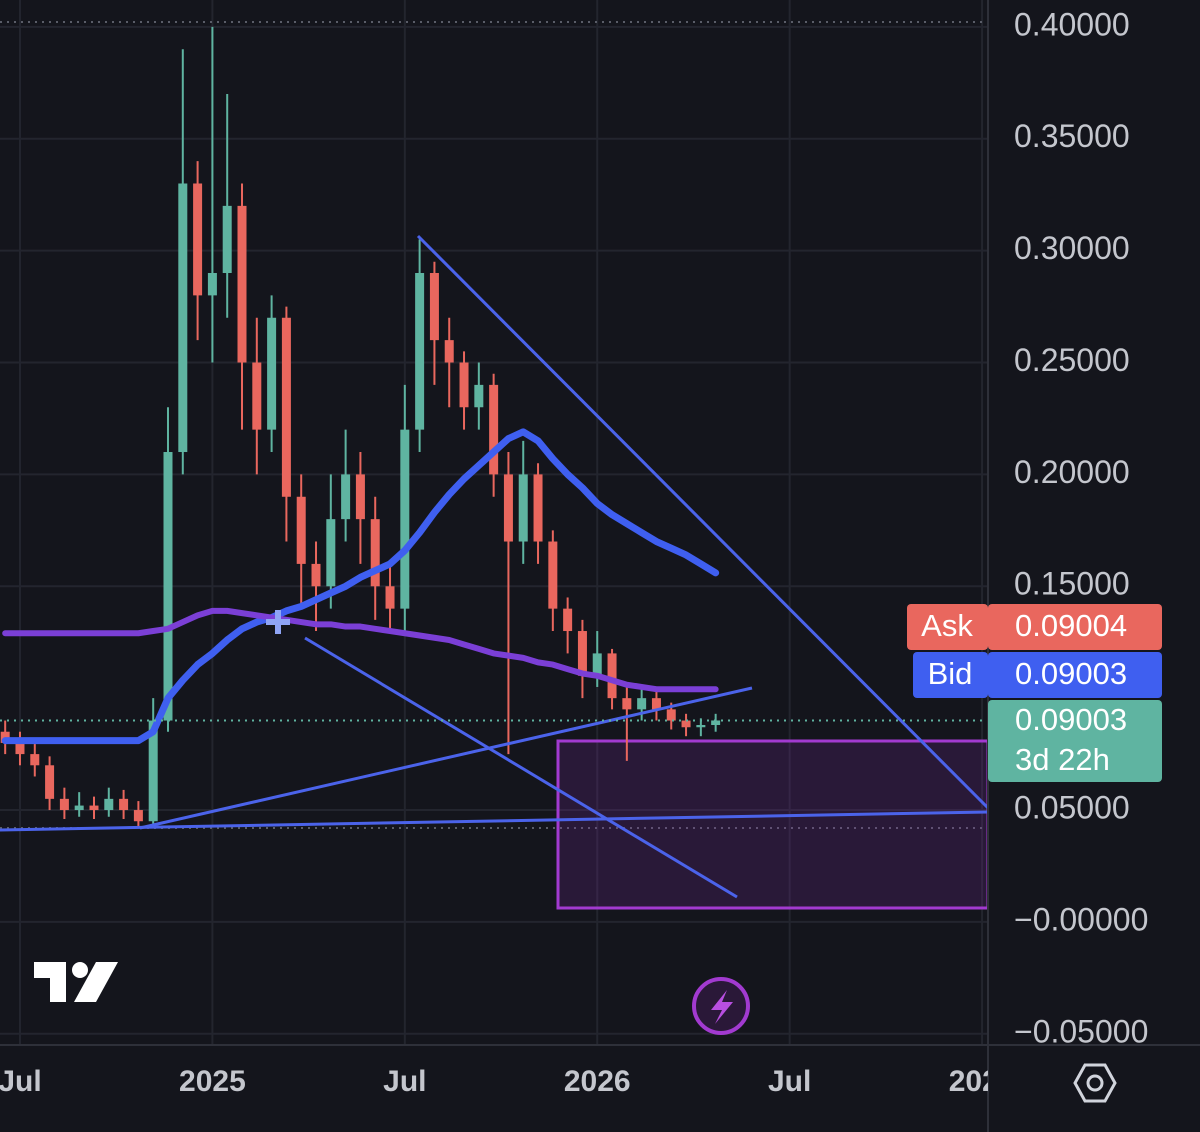  I want to click on y-tick-label: 0.25000, so click(1072, 360).